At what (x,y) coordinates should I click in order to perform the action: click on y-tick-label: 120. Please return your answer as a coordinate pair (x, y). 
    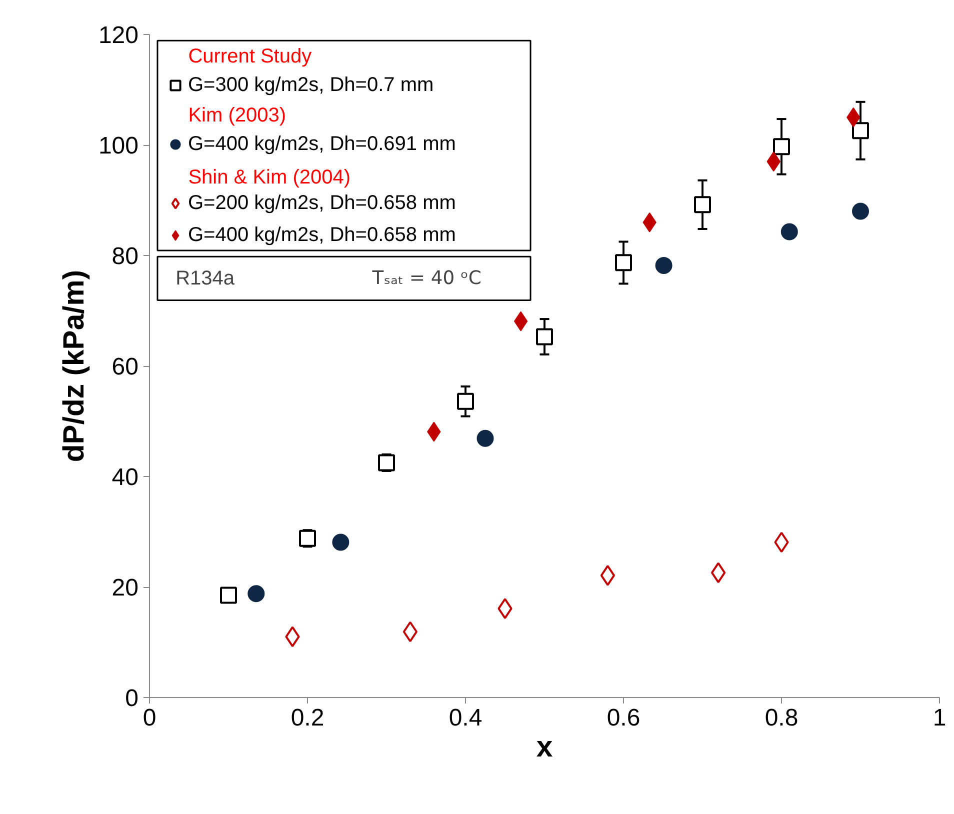
    Looking at the image, I should click on (118, 35).